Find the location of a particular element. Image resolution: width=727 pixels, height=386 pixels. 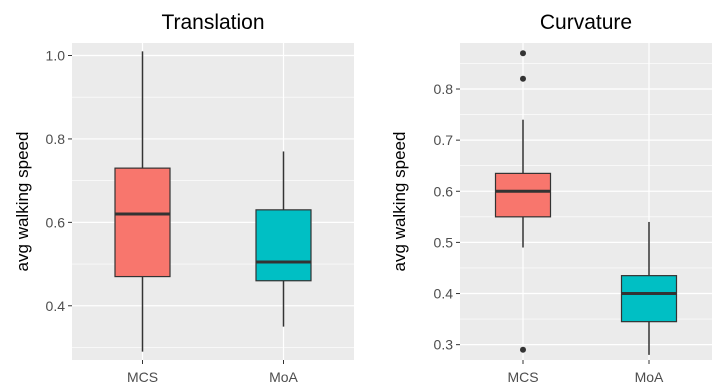

panel-title: Translation is located at coordinates (212, 22).